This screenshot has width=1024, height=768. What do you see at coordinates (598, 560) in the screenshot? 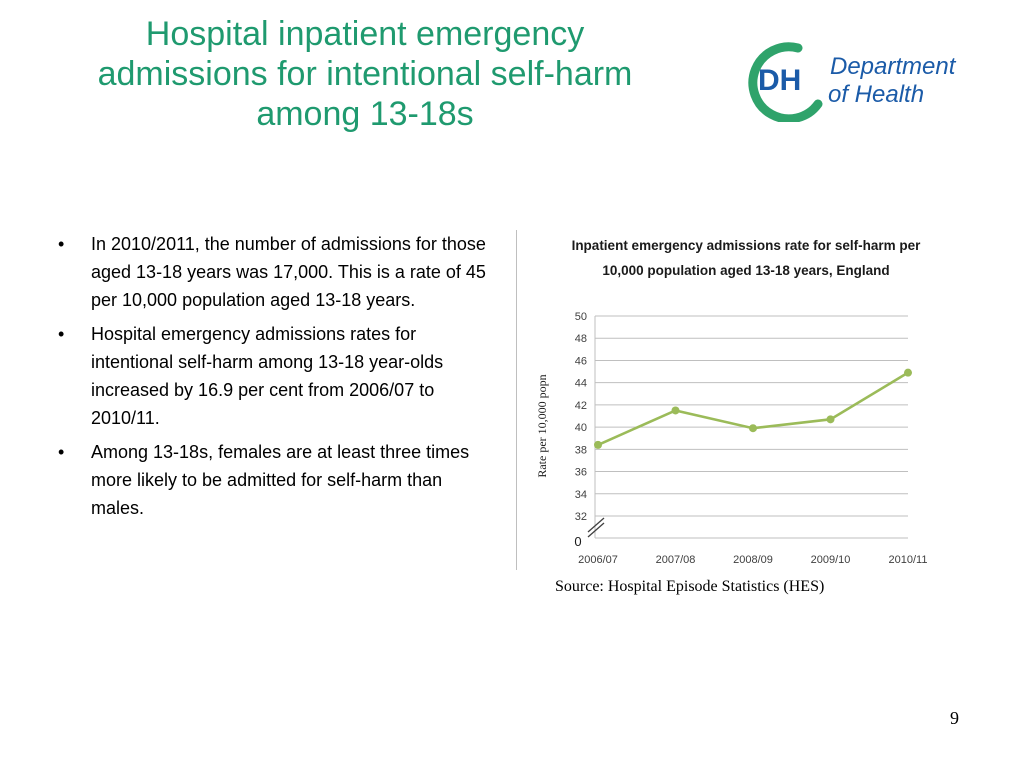
I see `x-tick-label: 2006/07` at bounding box center [598, 560].